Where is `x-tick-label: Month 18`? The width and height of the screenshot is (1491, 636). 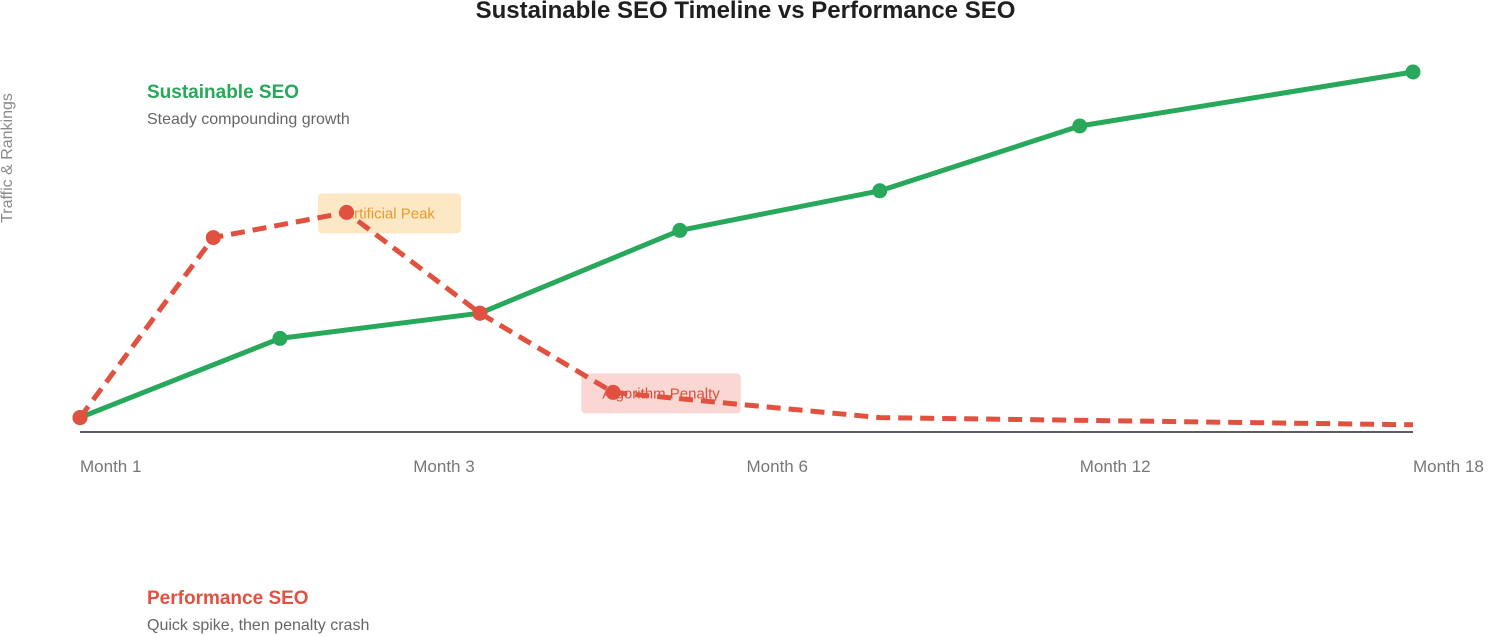
x-tick-label: Month 18 is located at coordinates (1448, 466).